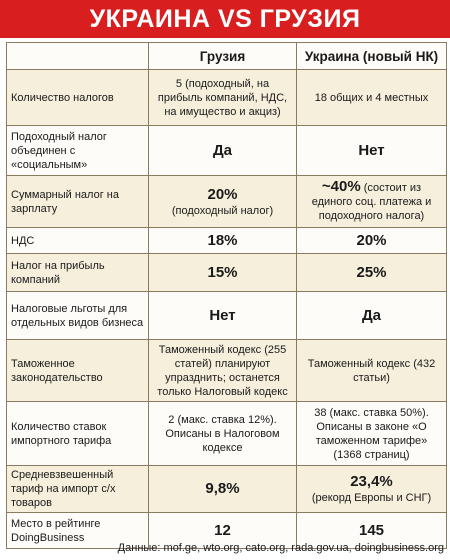 The image size is (450, 560). Describe the element at coordinates (222, 194) in the screenshot. I see `georgia-value: 20%` at that location.